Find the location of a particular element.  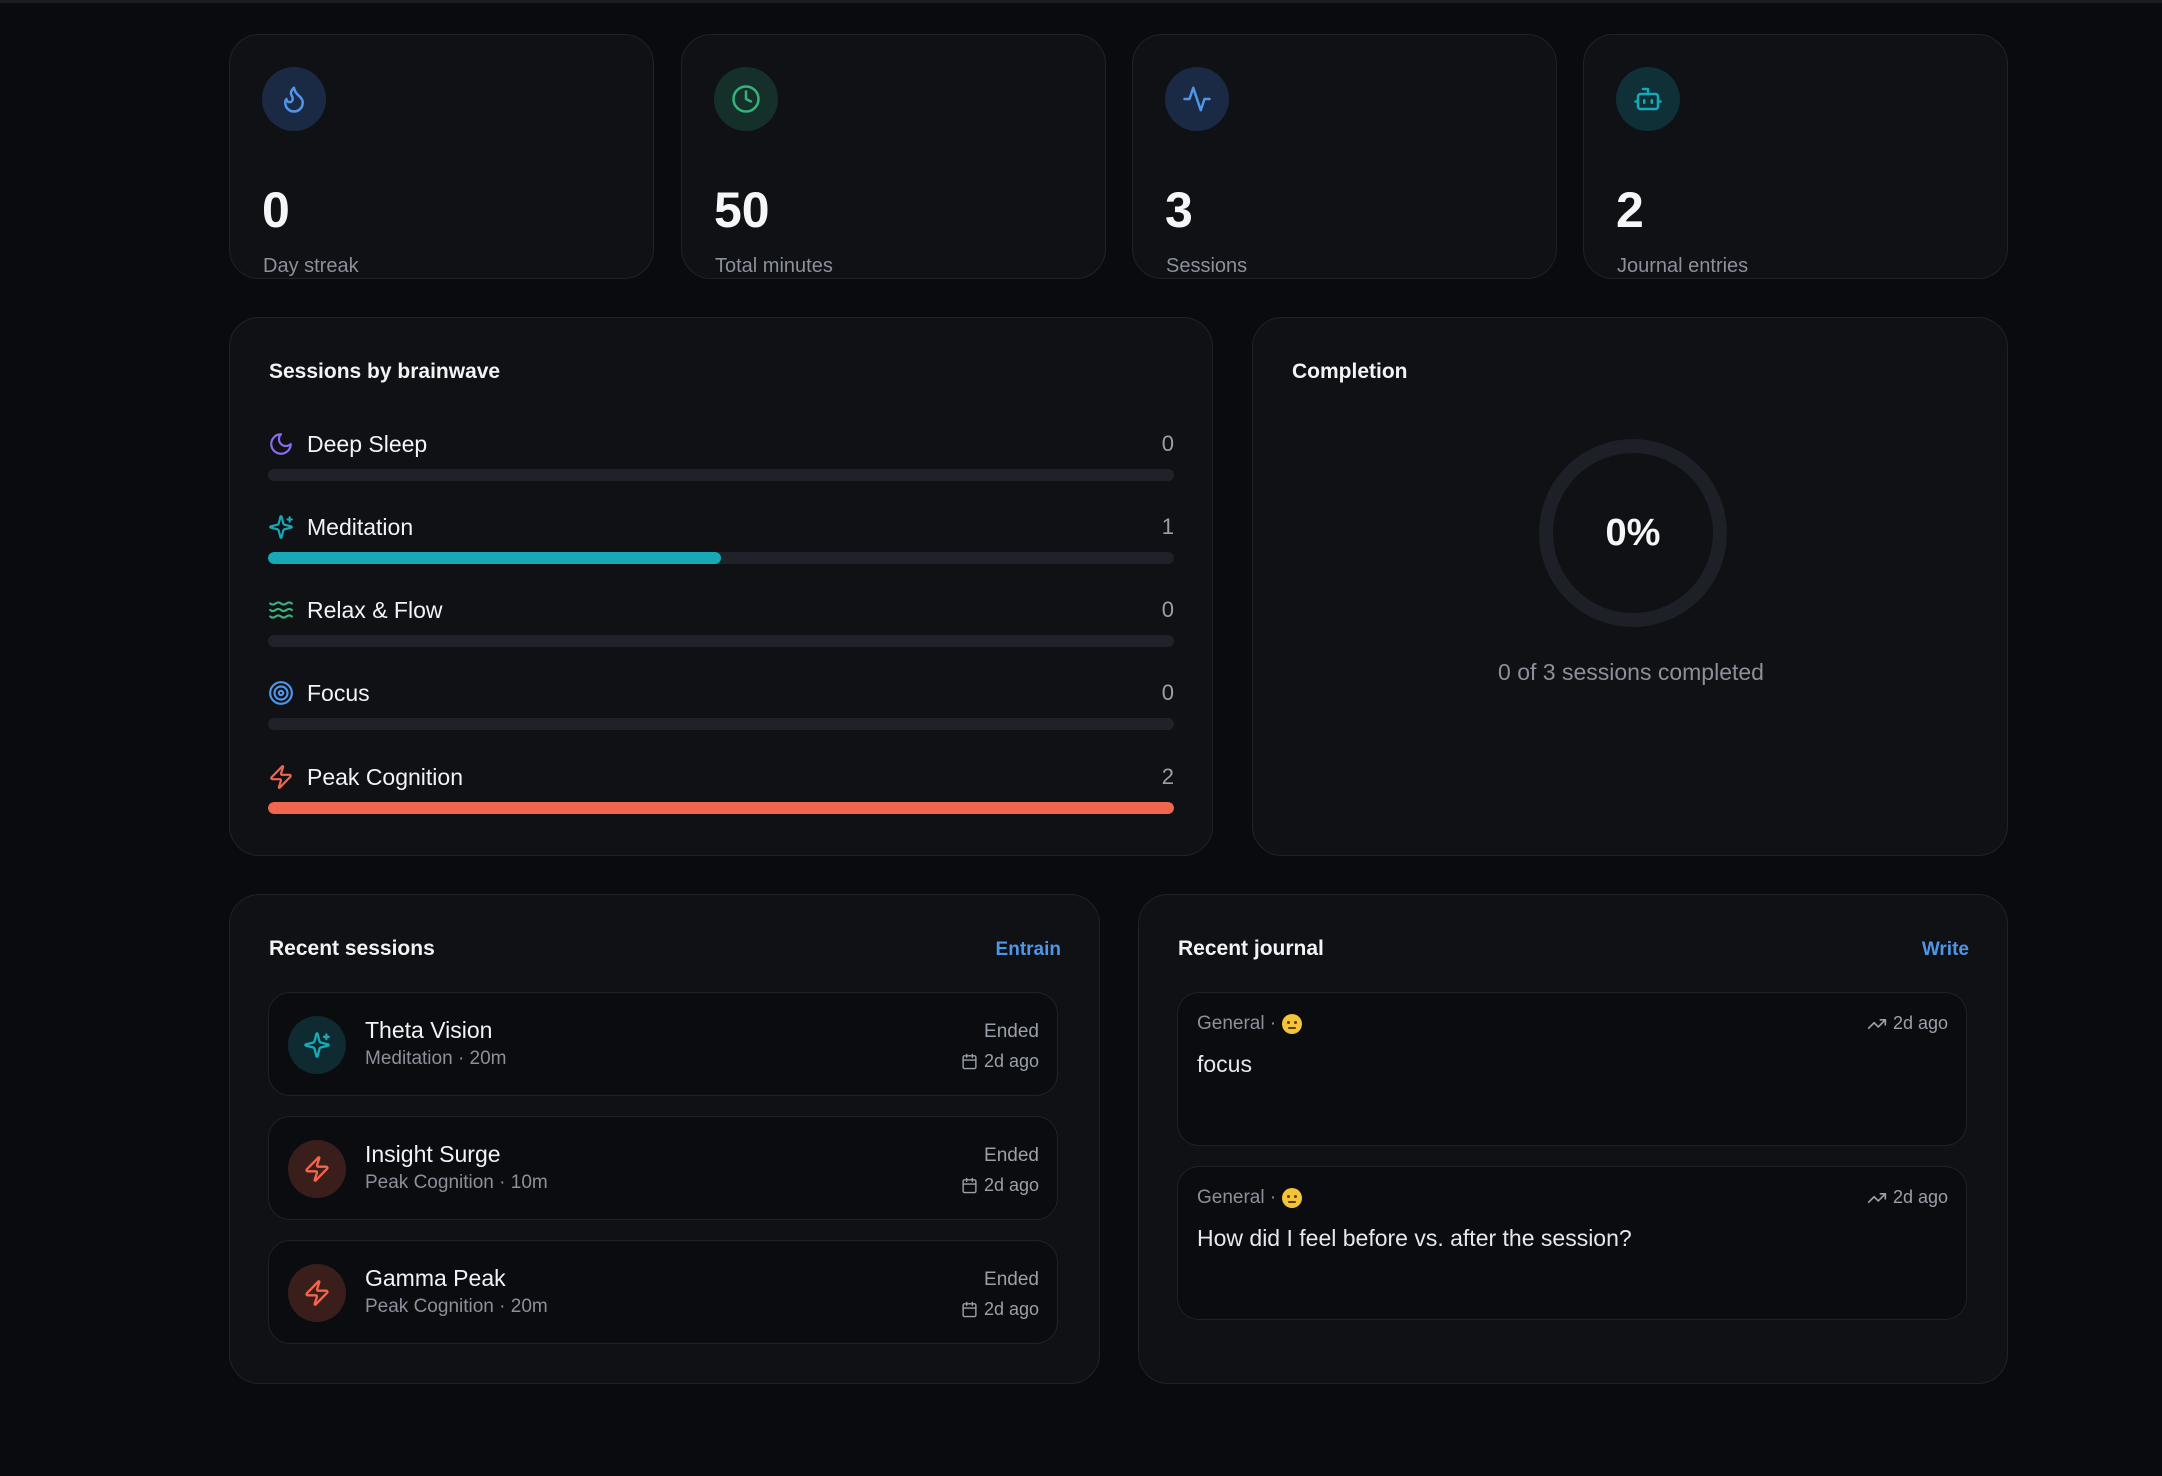

moon-icon is located at coordinates (281, 444).